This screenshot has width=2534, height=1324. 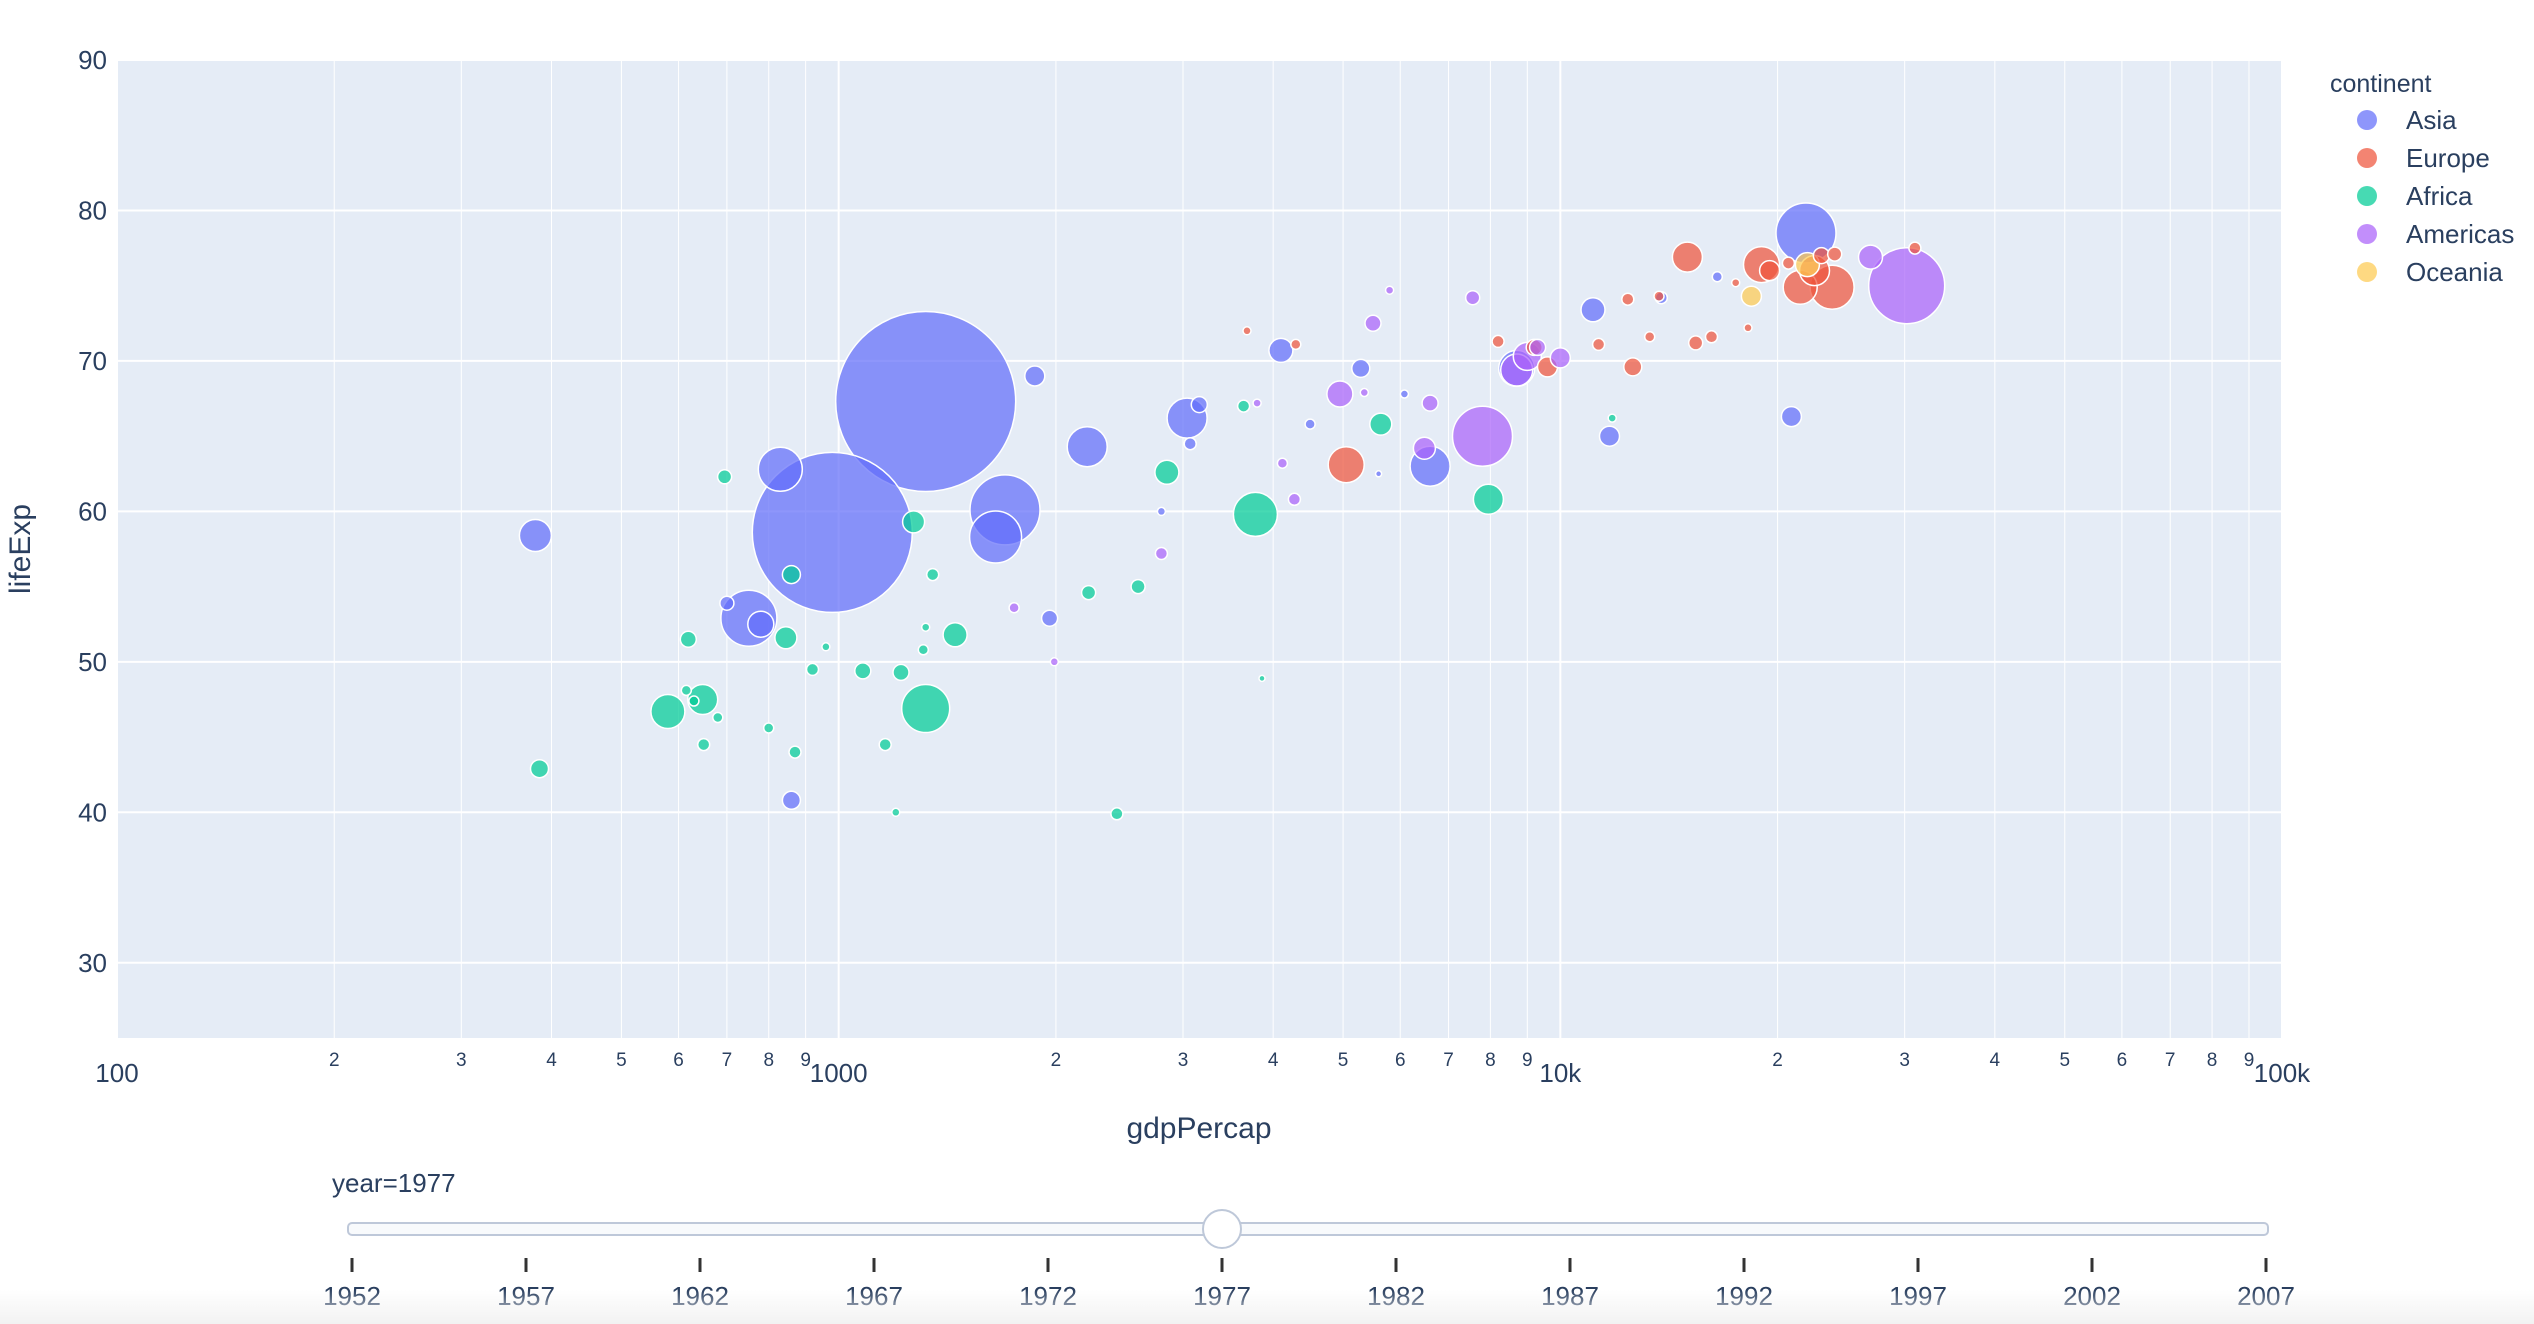 I want to click on legend-item-europe: Europe, so click(x=2423, y=158).